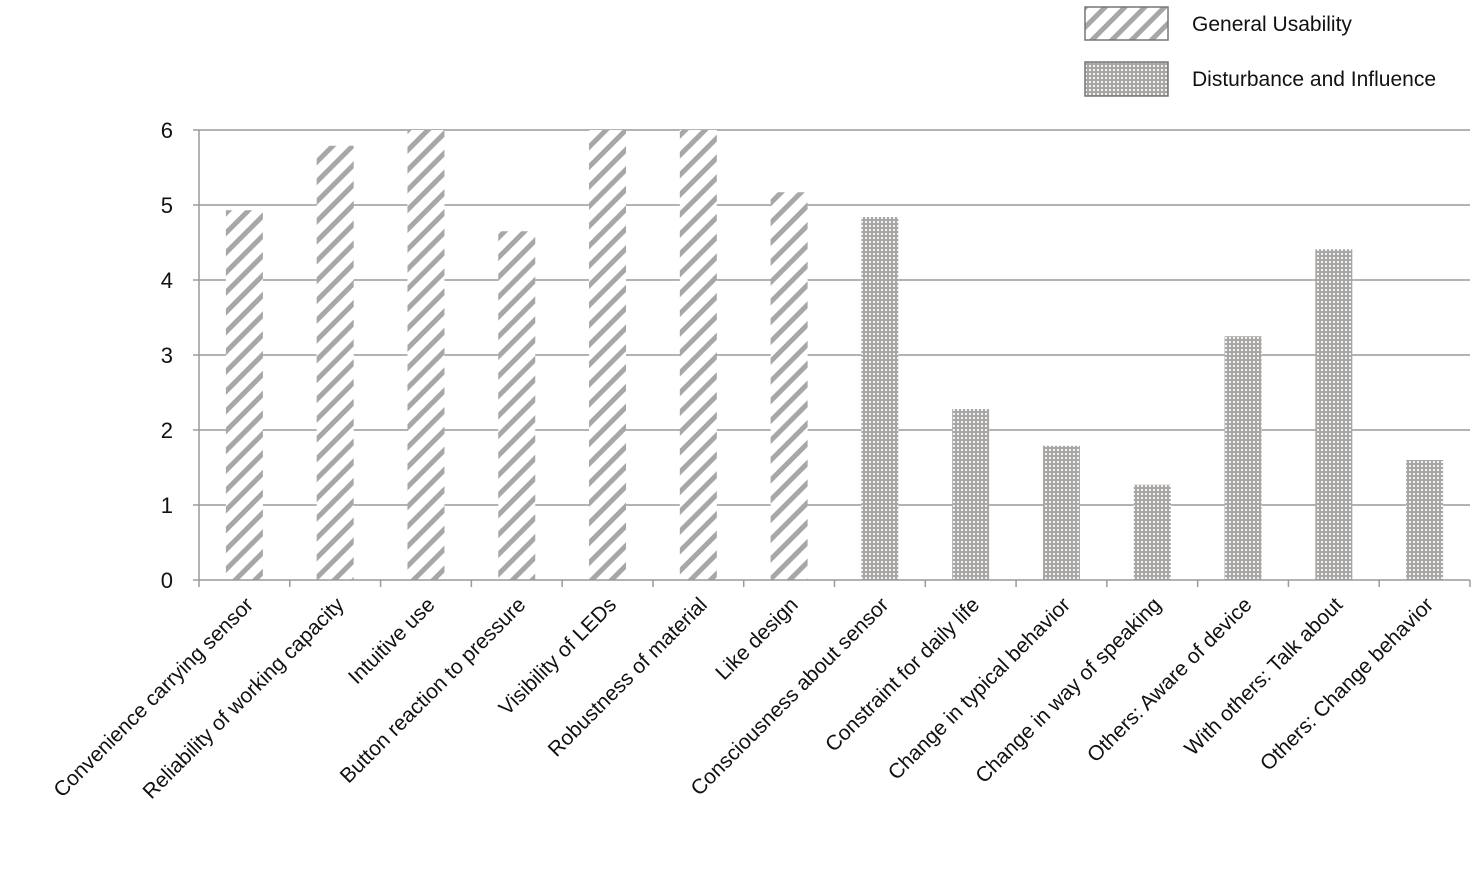  I want to click on y-tick-label: 6, so click(167, 130).